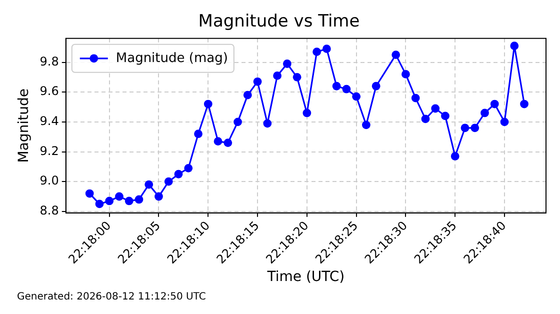 This screenshot has height=314, width=560. I want to click on y-tick-label: 9.0, so click(49, 181).